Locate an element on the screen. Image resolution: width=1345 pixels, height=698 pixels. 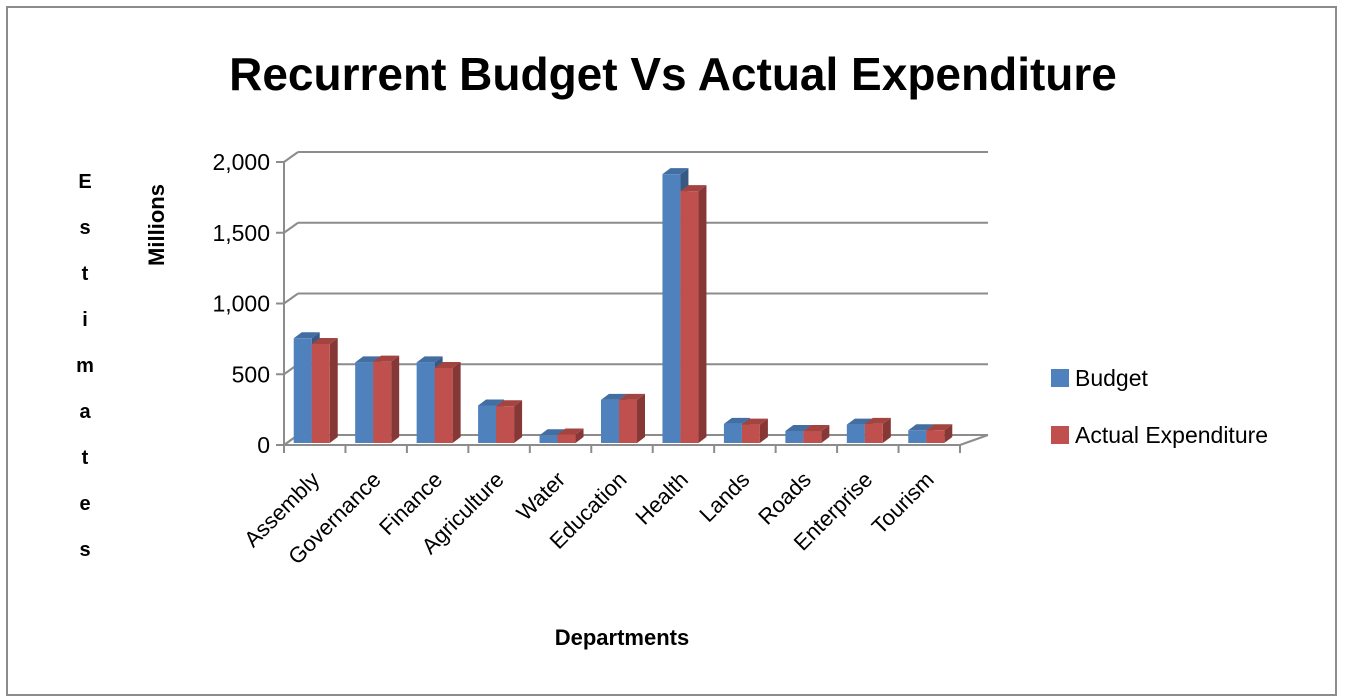
x-tick-label: Tourism is located at coordinates (903, 503).